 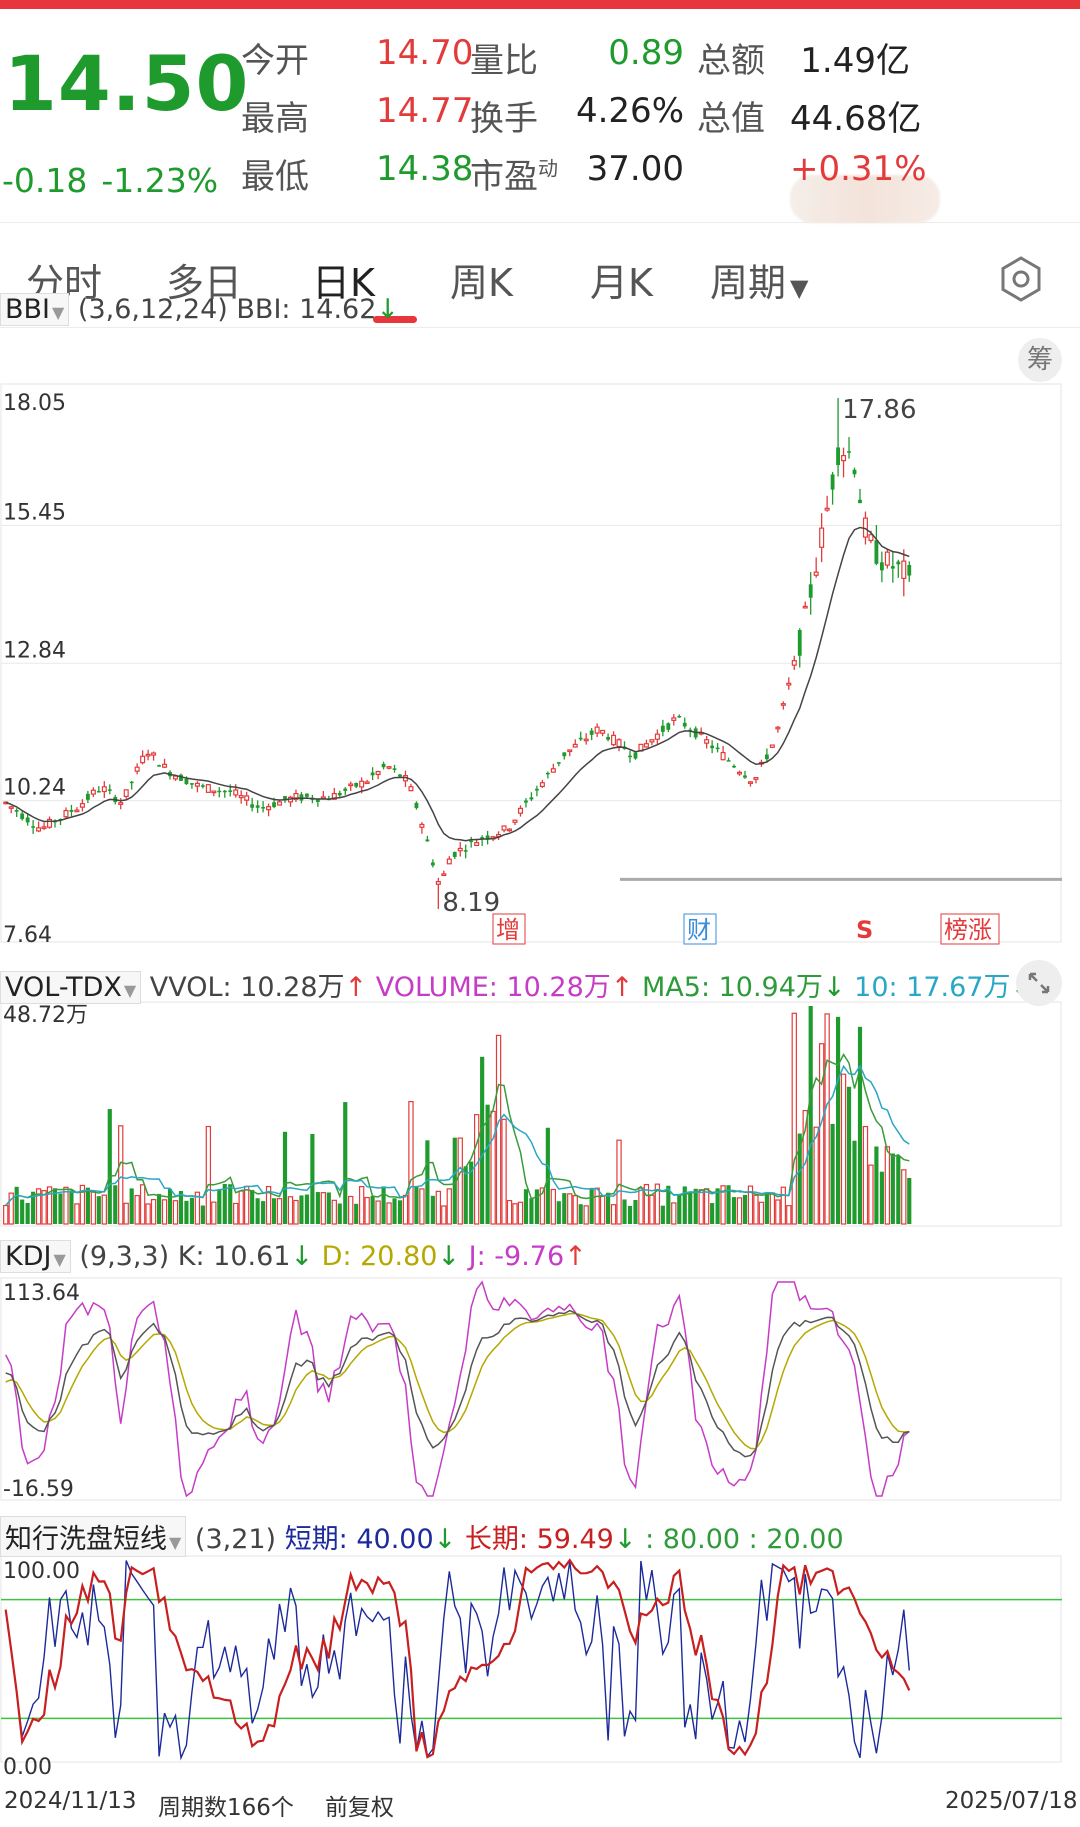 I want to click on tab-weekly-k: 周K, so click(x=481, y=283).